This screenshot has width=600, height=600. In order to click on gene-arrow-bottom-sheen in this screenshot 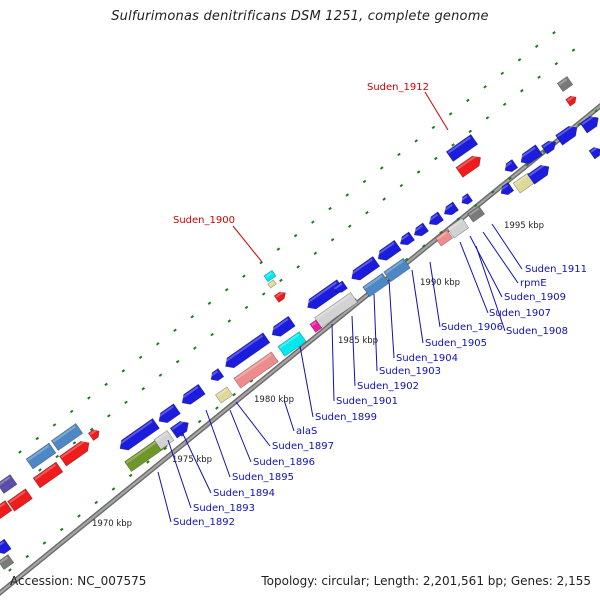, I will do `click(2, 545)`.